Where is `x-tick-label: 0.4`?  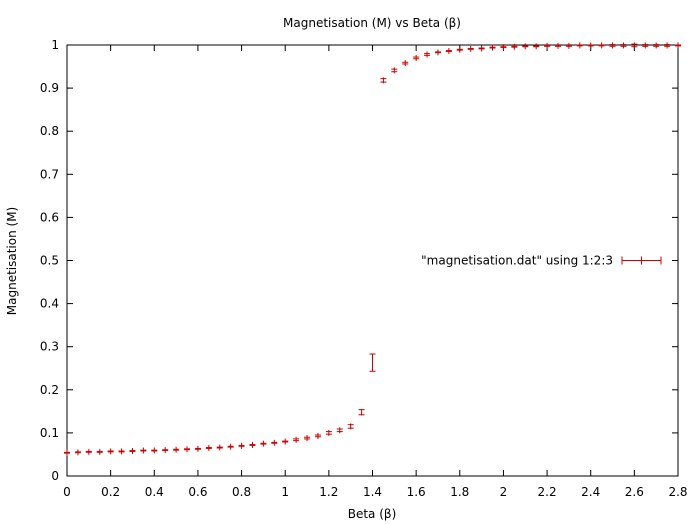 x-tick-label: 0.4 is located at coordinates (154, 492).